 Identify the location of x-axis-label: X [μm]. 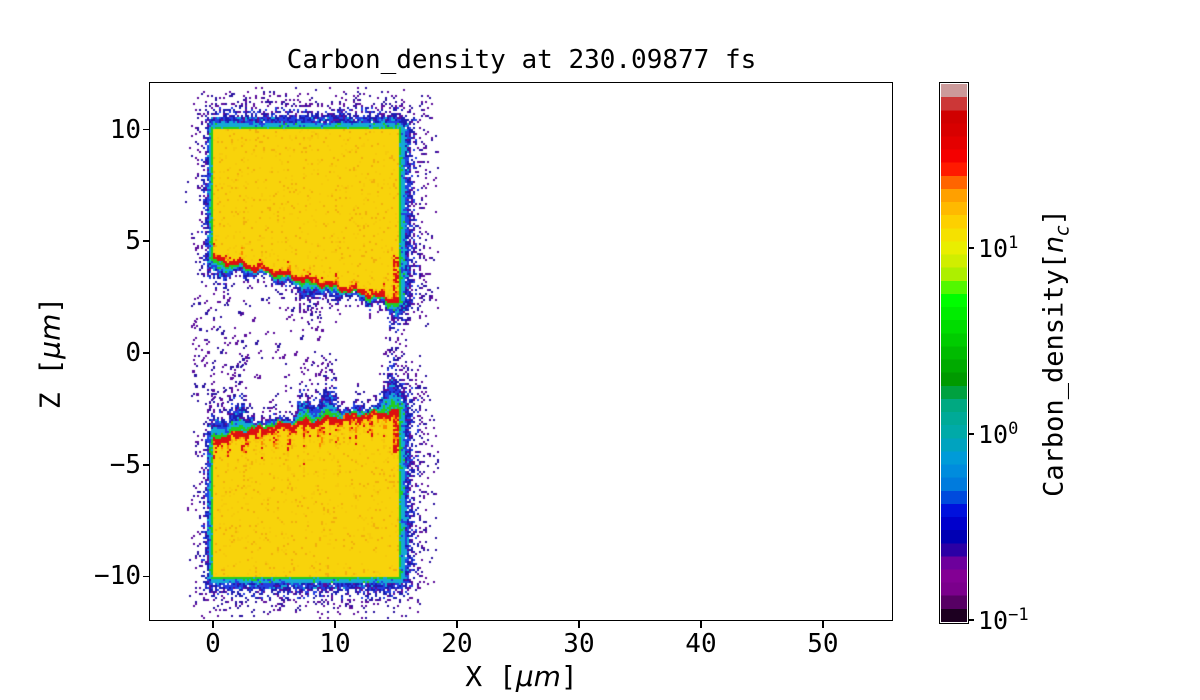
(521, 676).